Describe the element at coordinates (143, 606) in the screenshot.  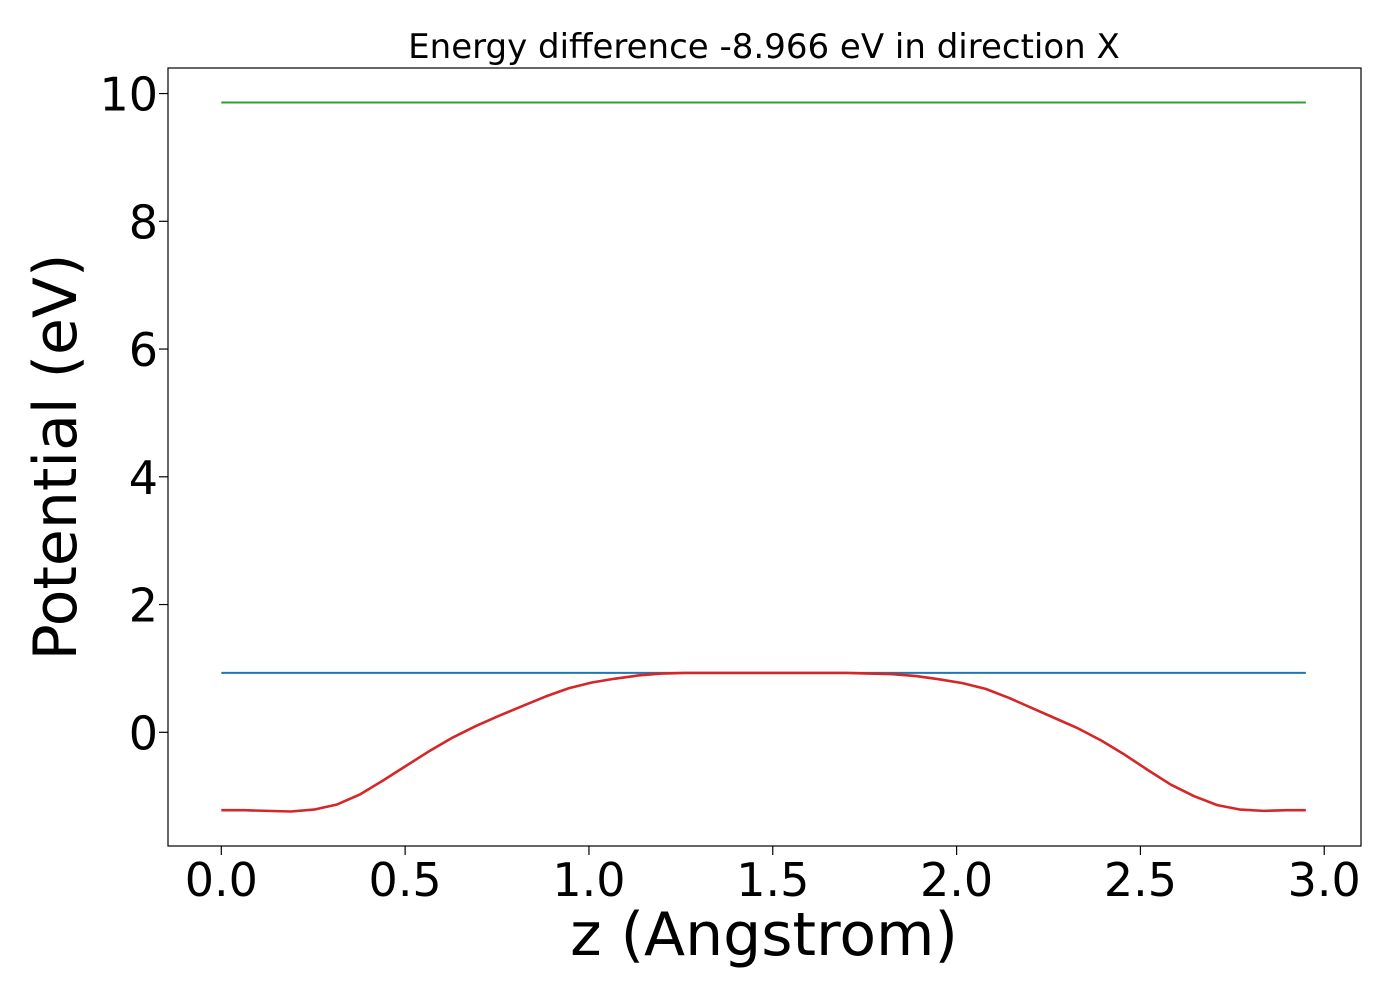
I see `y-tick-label: 2` at that location.